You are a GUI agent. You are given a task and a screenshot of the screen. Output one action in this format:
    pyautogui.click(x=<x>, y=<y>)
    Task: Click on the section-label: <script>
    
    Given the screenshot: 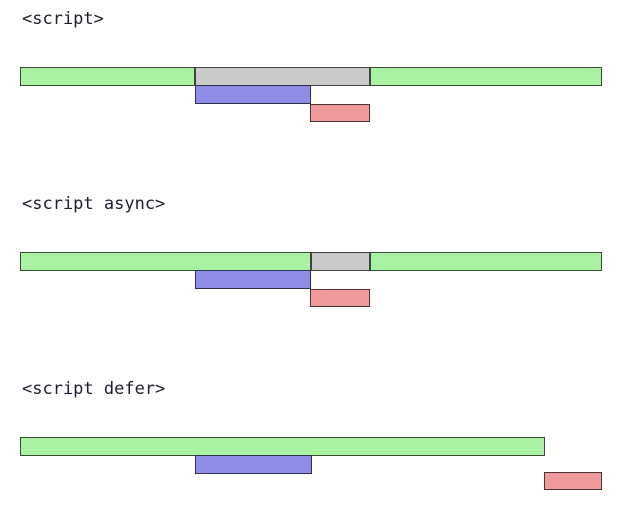 What is the action you would take?
    pyautogui.click(x=63, y=19)
    